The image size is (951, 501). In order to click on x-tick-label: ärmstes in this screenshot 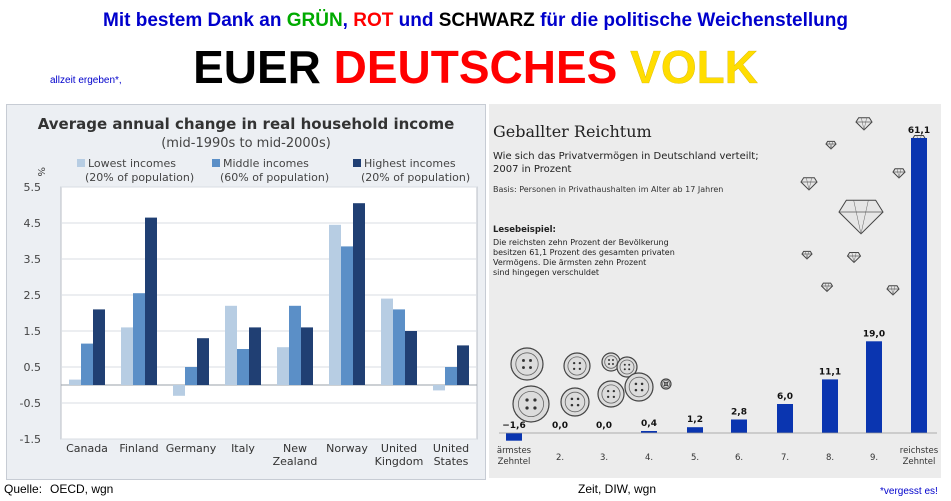, I will do `click(514, 451)`.